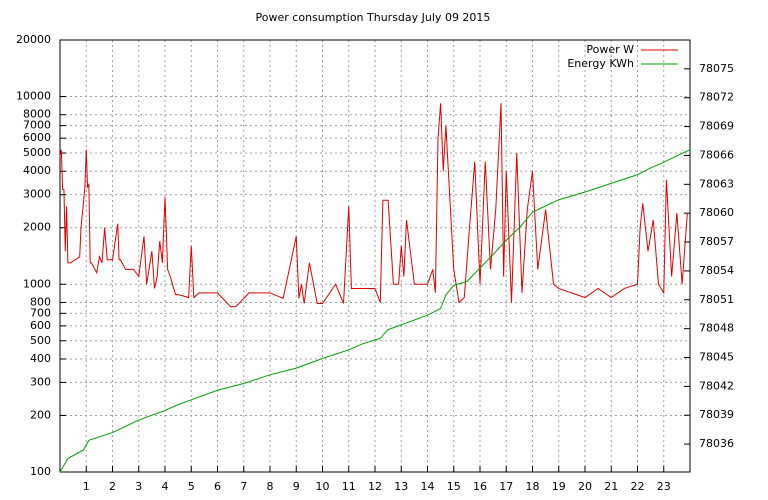 The width and height of the screenshot is (768, 500). Describe the element at coordinates (454, 486) in the screenshot. I see `x-tick-label: 15` at that location.